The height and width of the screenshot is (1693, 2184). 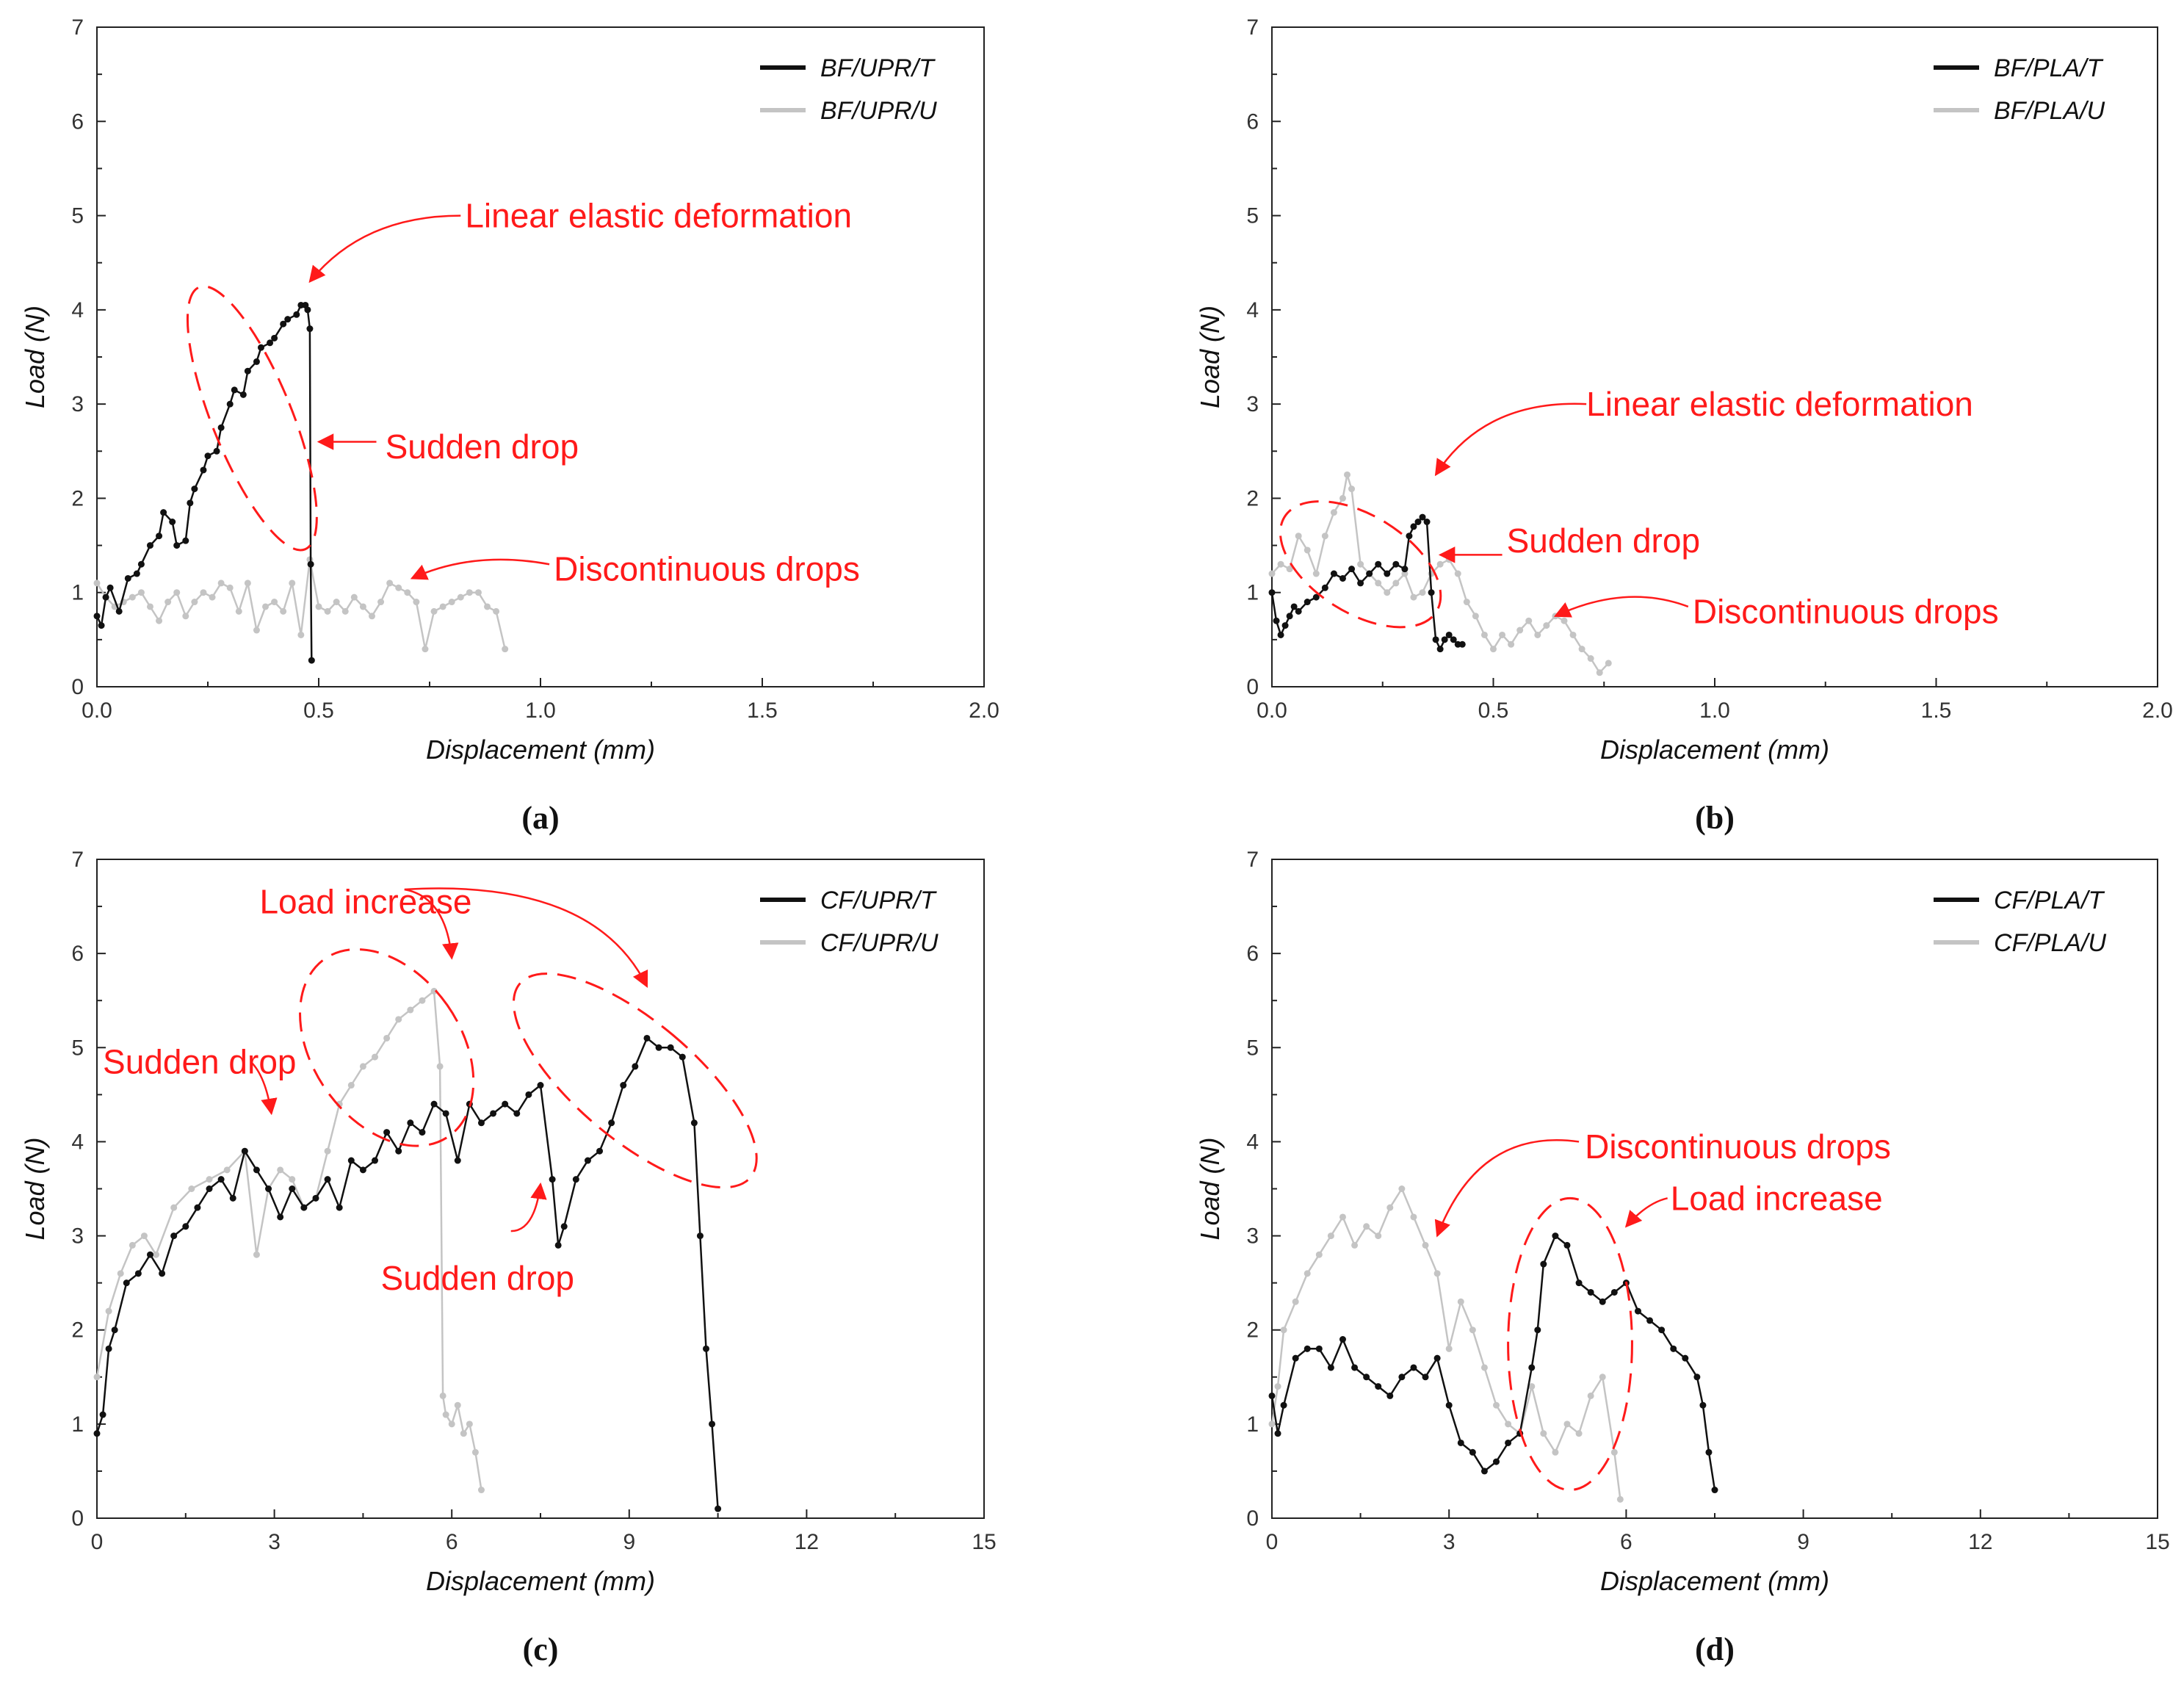 What do you see at coordinates (1803, 1542) in the screenshot?
I see `x-tick-label: 9` at bounding box center [1803, 1542].